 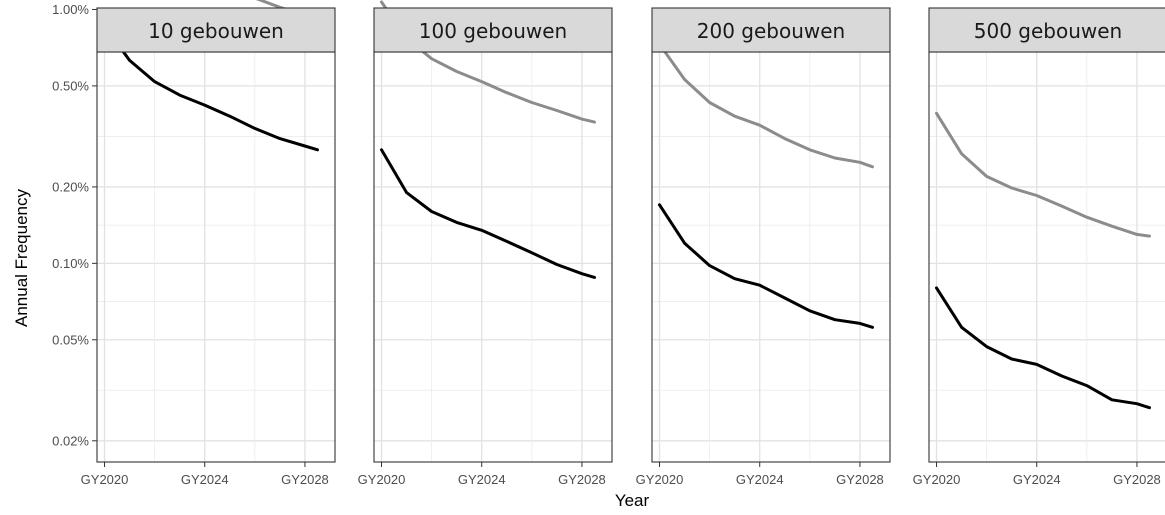 I want to click on facet-strip-label: 200 gebouwen, so click(x=771, y=31).